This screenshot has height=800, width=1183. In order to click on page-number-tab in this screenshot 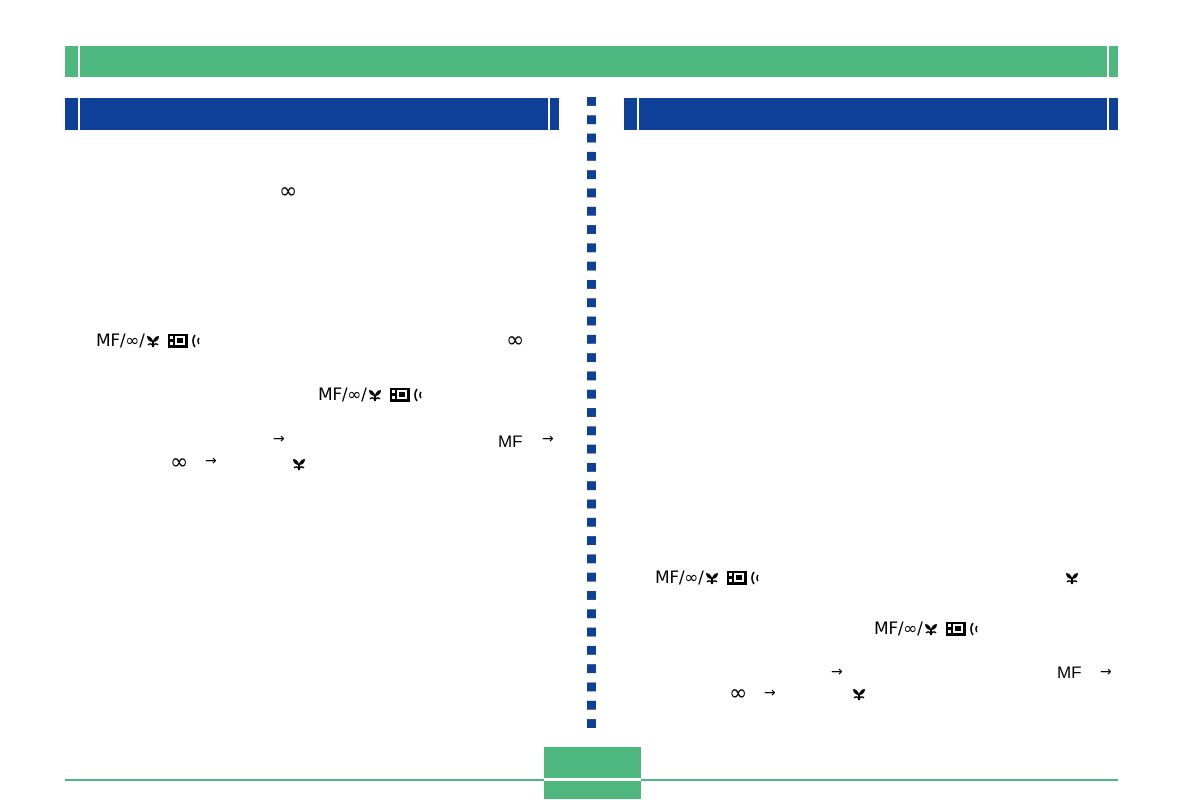, I will do `click(592, 773)`.